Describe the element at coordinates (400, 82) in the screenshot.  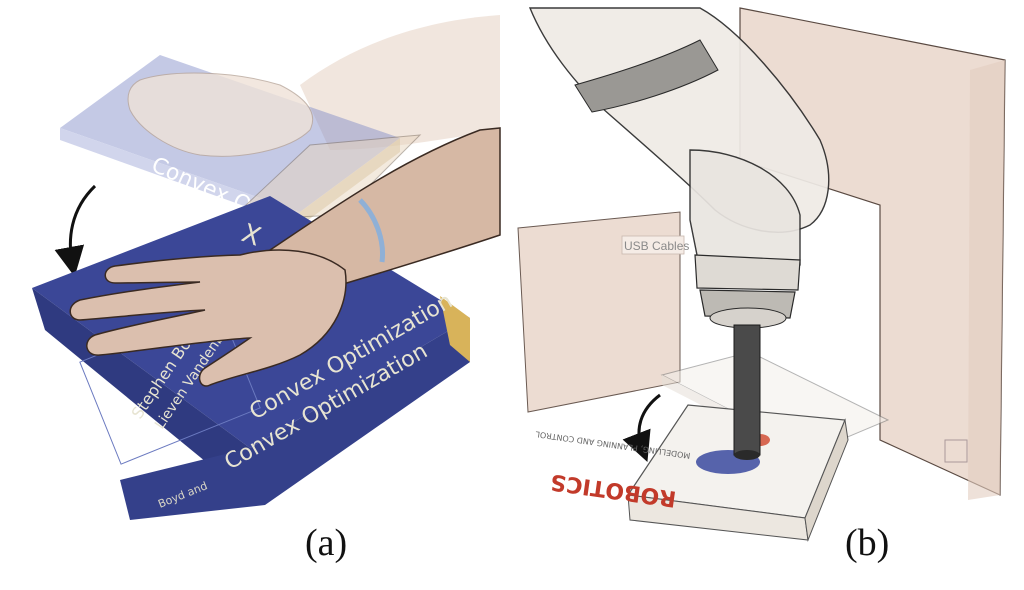
I see `ghost-arm` at that location.